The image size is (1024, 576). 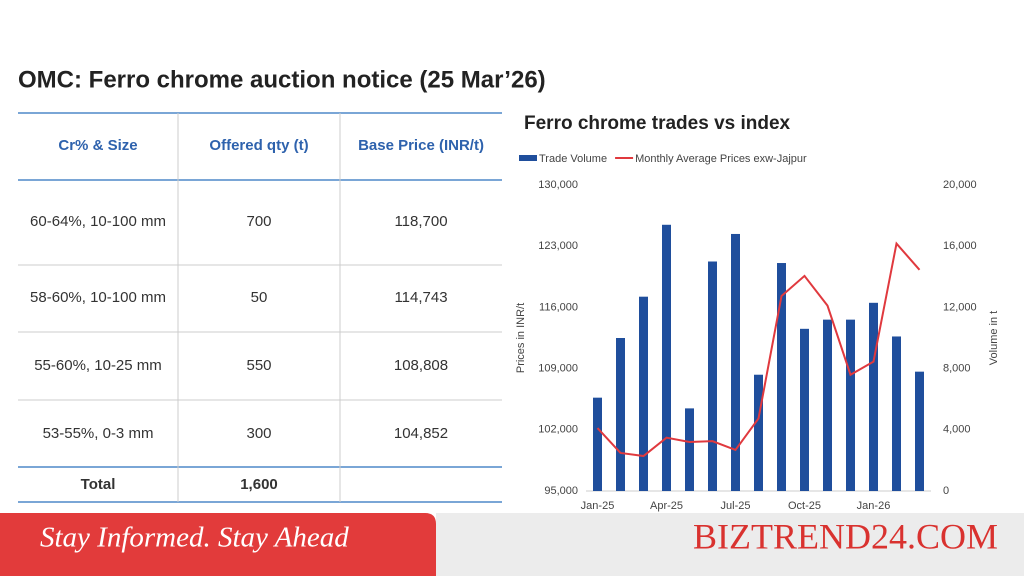 What do you see at coordinates (521, 338) in the screenshot?
I see `y-axis-label: Prices in INR/t` at bounding box center [521, 338].